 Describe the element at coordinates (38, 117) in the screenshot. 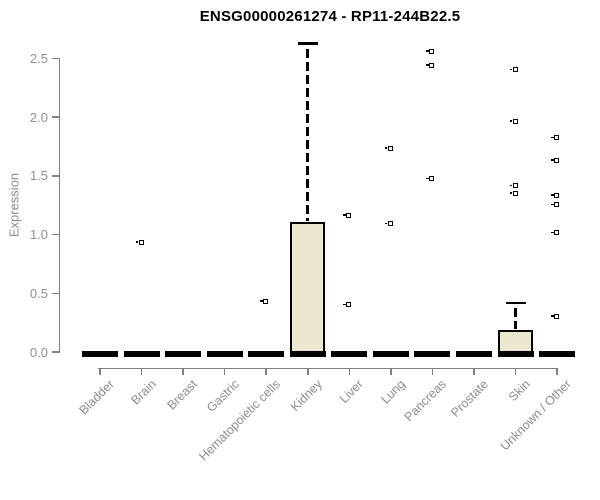

I see `y-tick-label: 2.0` at that location.